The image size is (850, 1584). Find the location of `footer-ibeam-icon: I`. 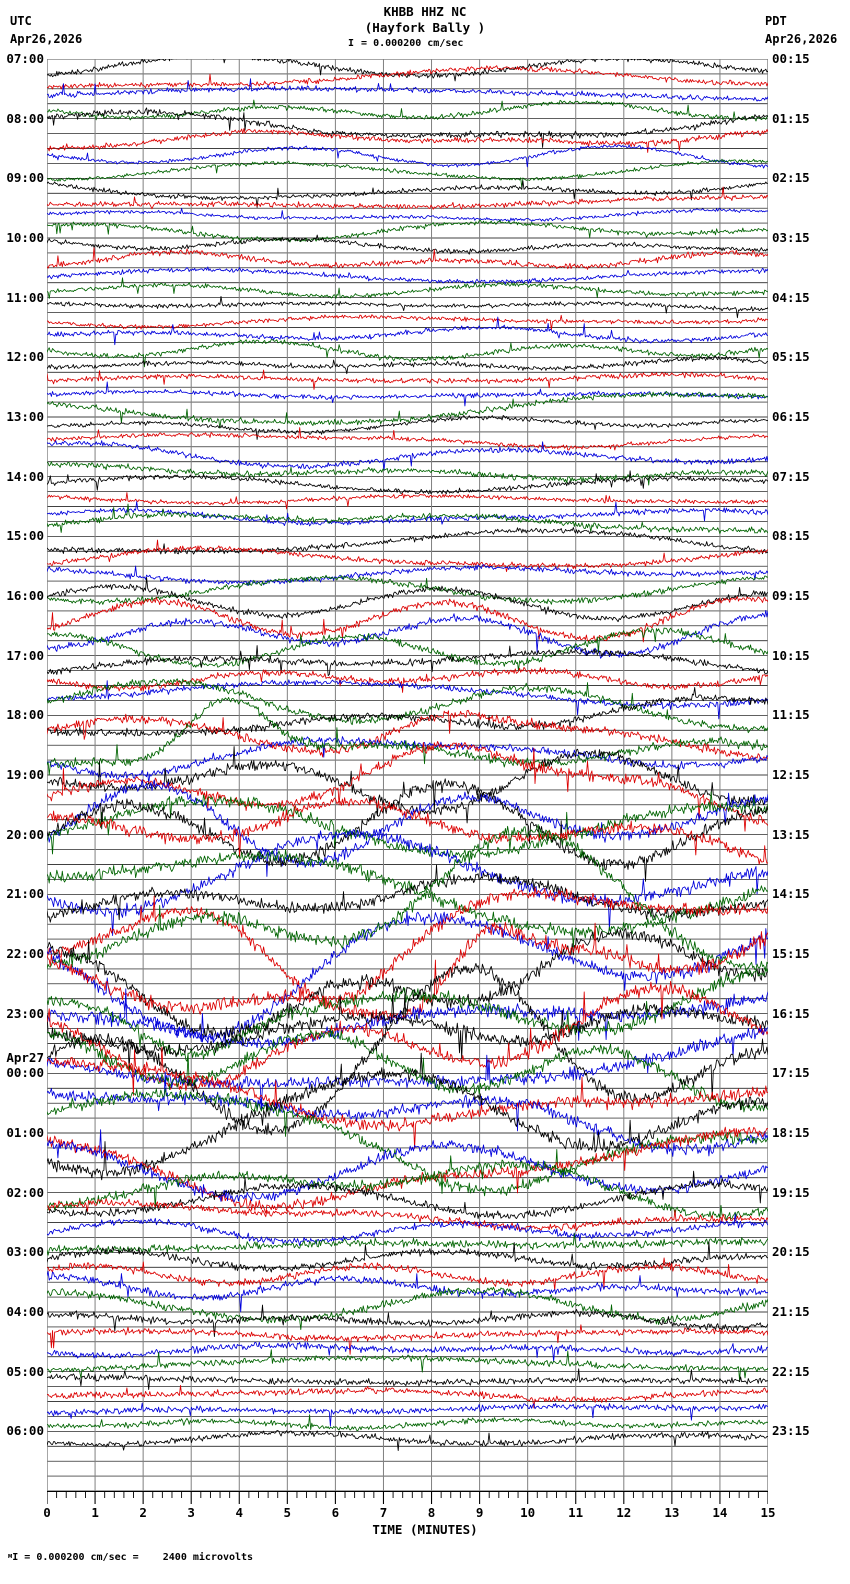

footer-ibeam-icon: I is located at coordinates (15, 1557).